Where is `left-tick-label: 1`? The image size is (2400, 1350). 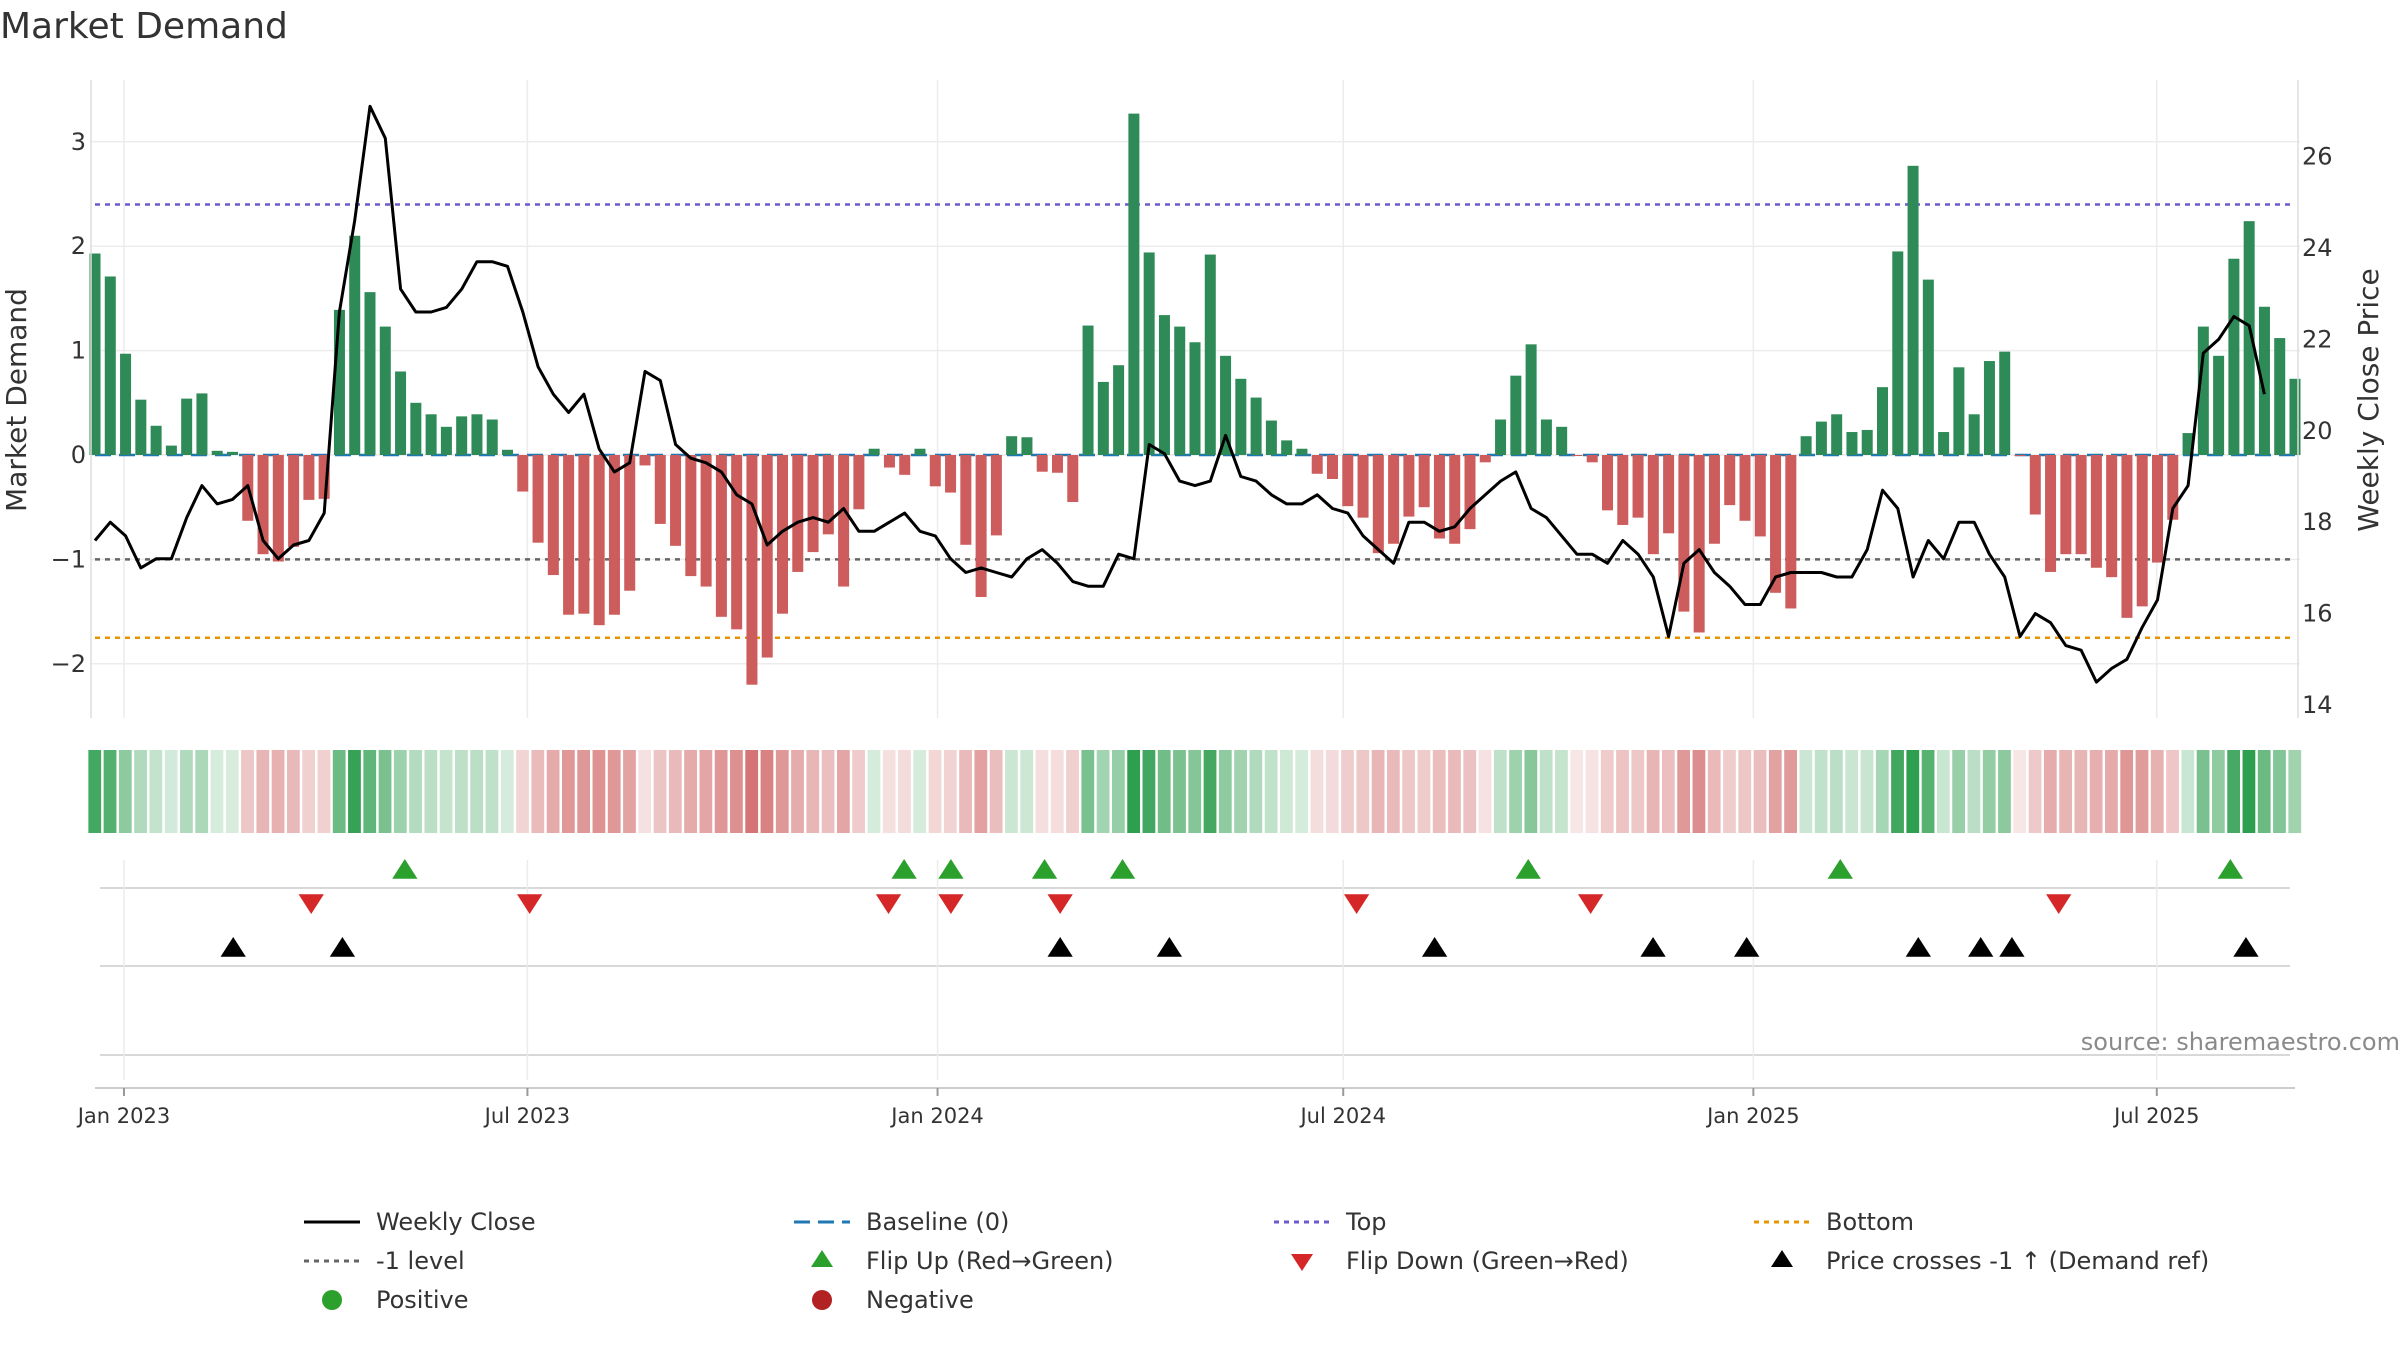
left-tick-label: 1 is located at coordinates (78, 351).